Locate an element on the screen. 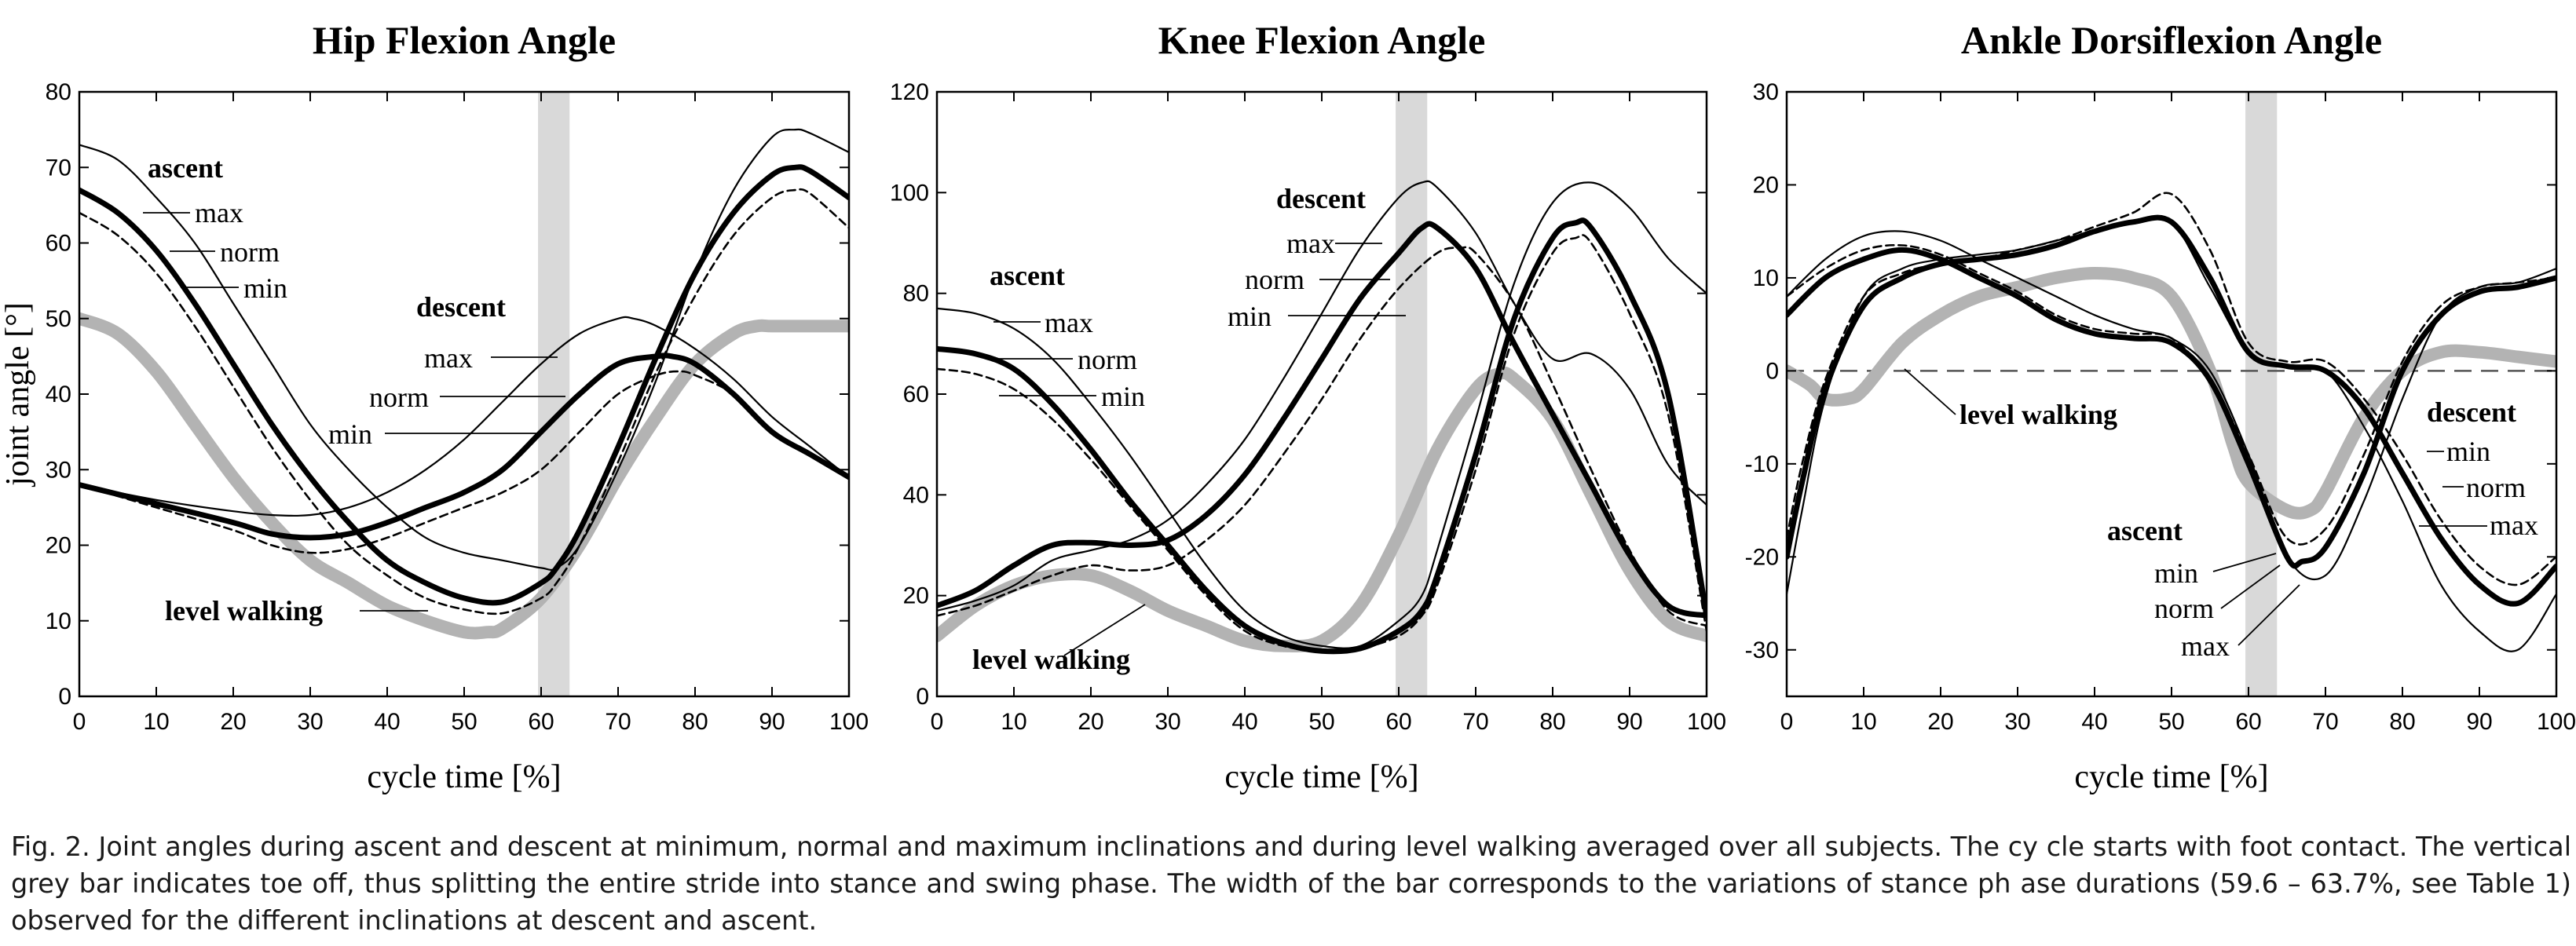 The image size is (2576, 946). series-ascent-min is located at coordinates (464, 401).